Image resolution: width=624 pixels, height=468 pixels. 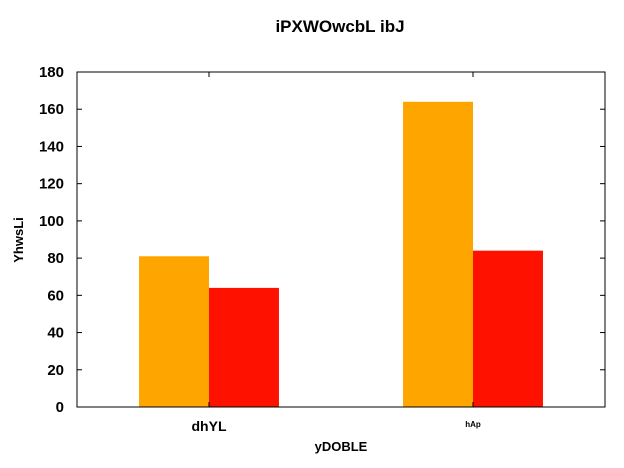 What do you see at coordinates (51, 221) in the screenshot?
I see `y-tick-label: 100` at bounding box center [51, 221].